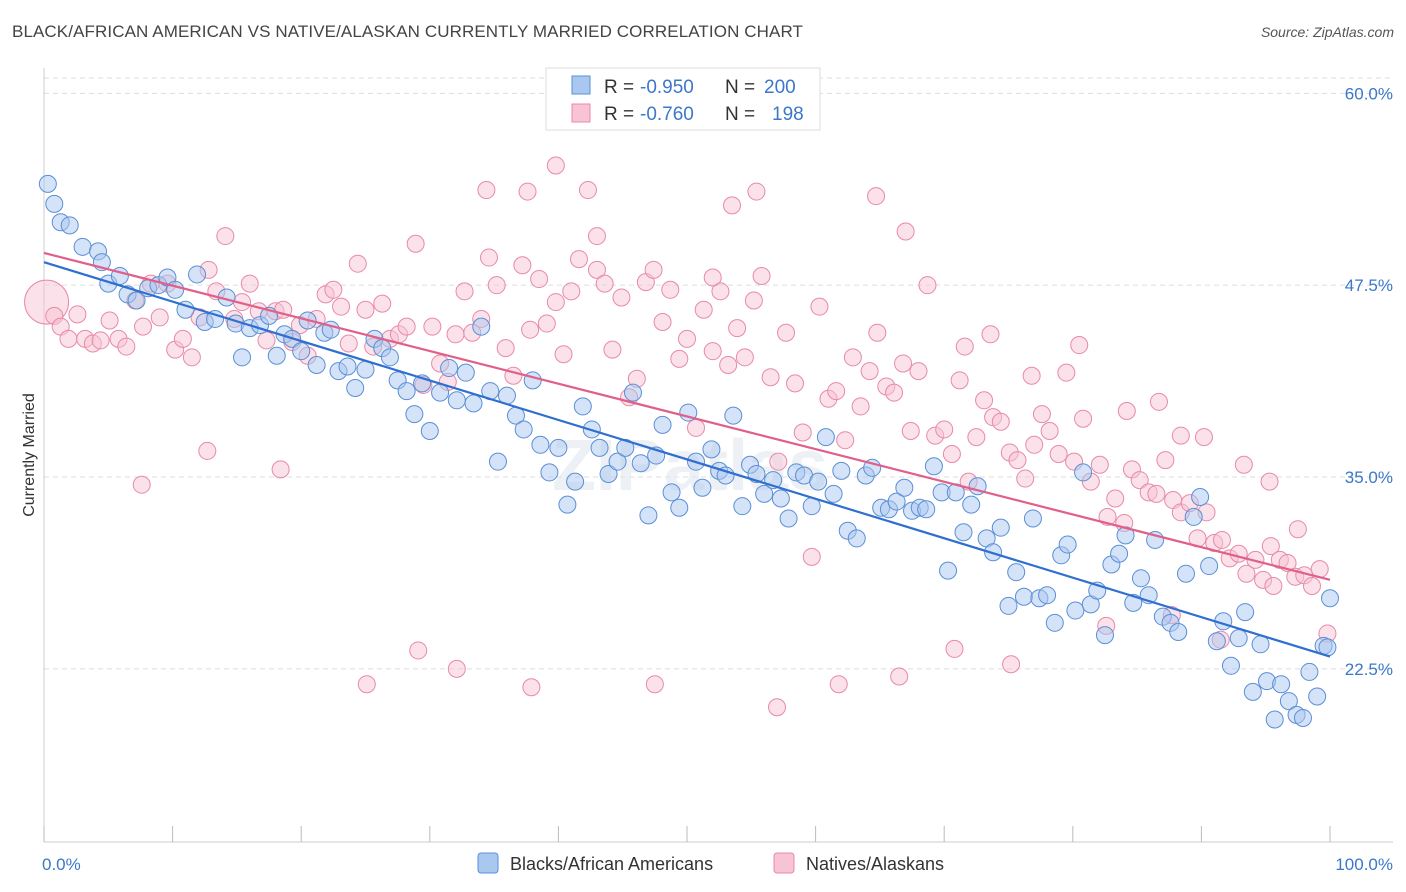  What do you see at coordinates (581, 113) in the screenshot?
I see `legend-swatch-pink` at bounding box center [581, 113].